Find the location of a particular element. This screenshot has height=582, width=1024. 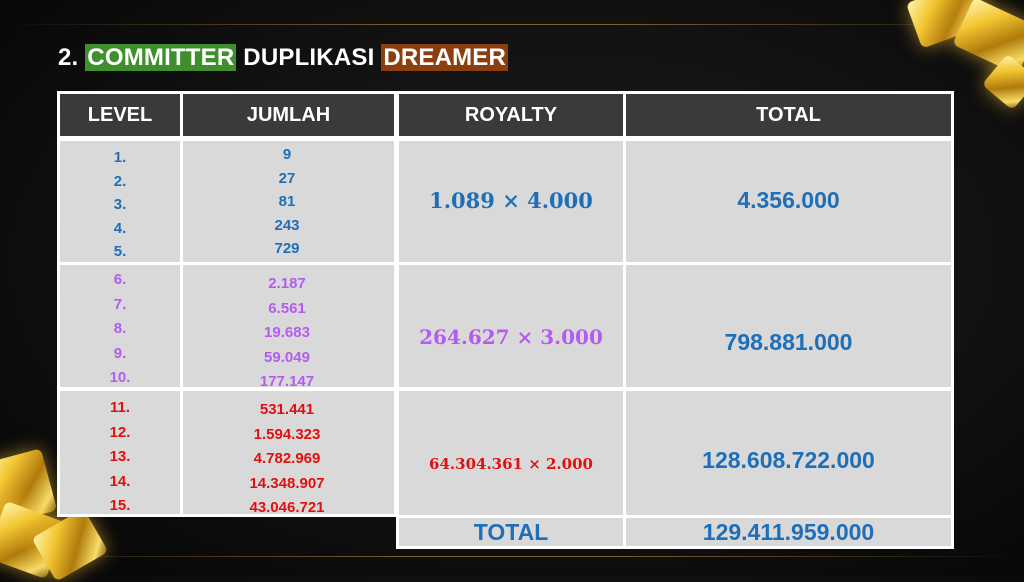

level-item: 12. is located at coordinates (120, 432).